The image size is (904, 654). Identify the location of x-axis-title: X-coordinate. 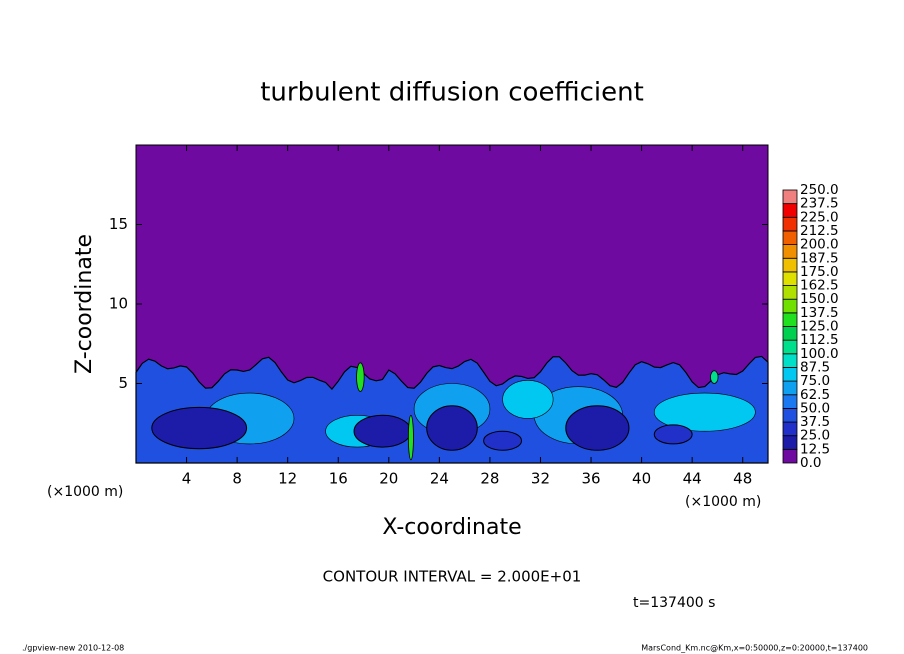
(451, 527).